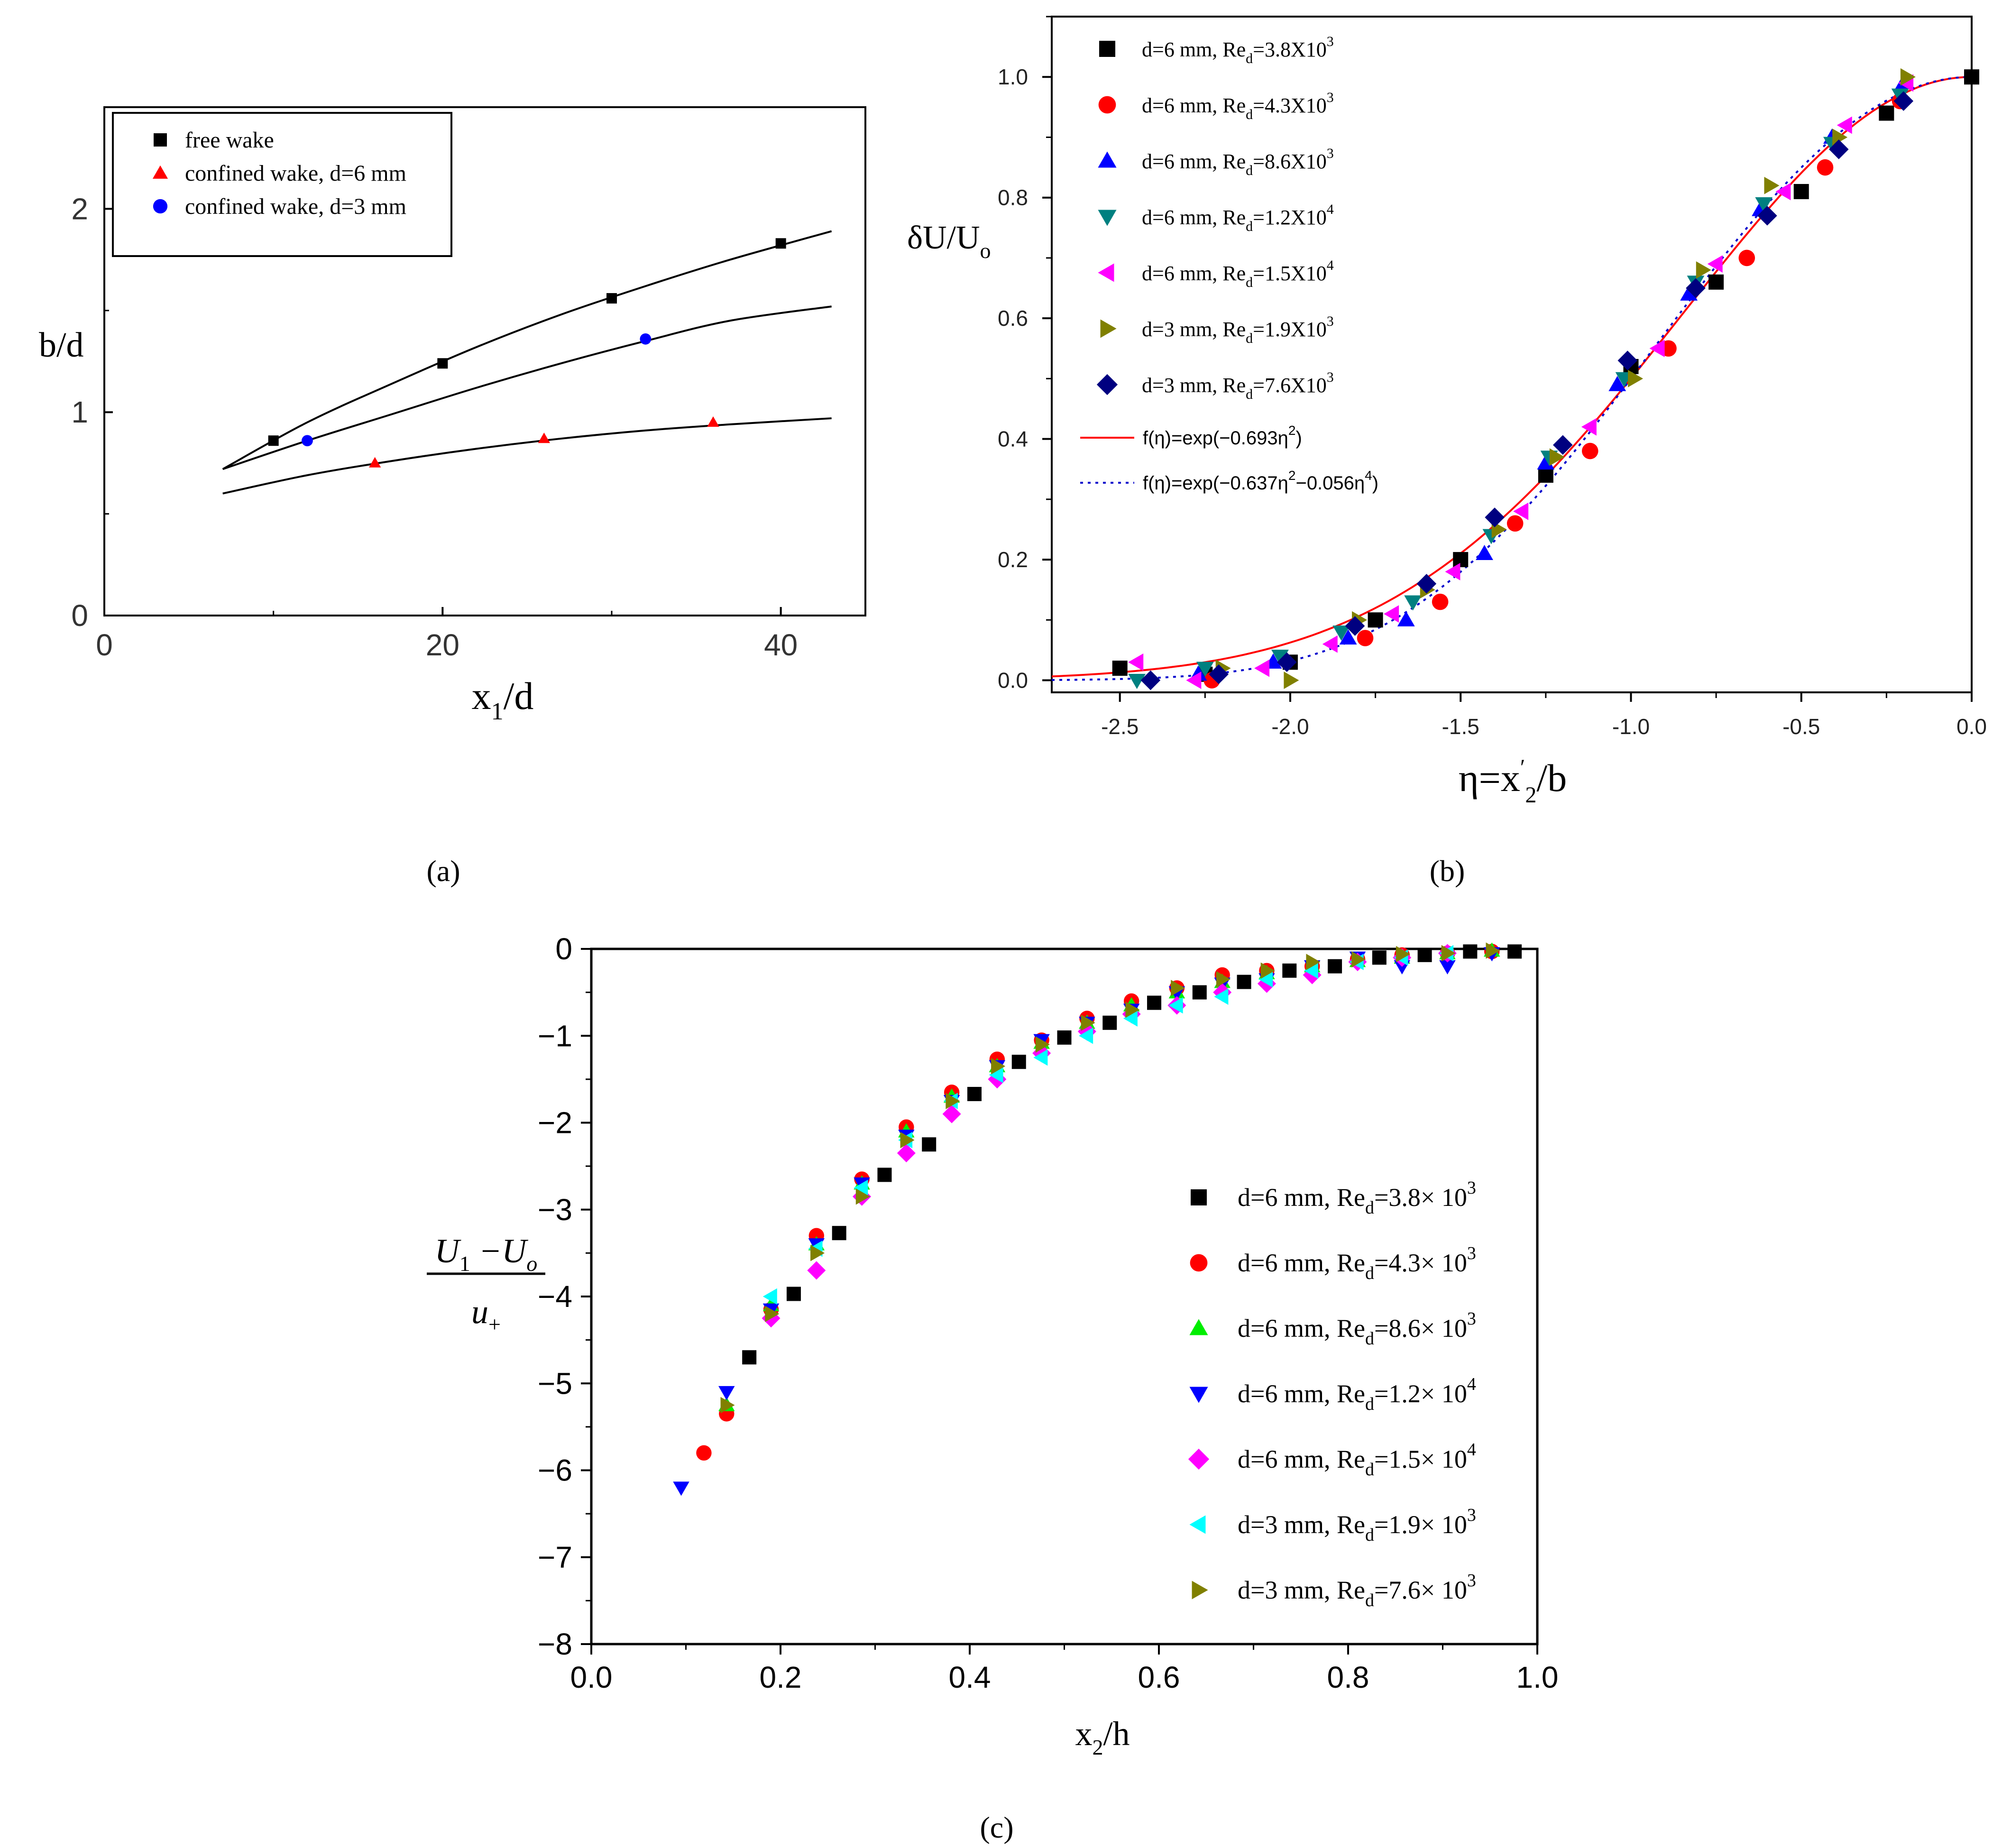  Describe the element at coordinates (527, 350) in the screenshot. I see `panel-a-fit-curve` at that location.